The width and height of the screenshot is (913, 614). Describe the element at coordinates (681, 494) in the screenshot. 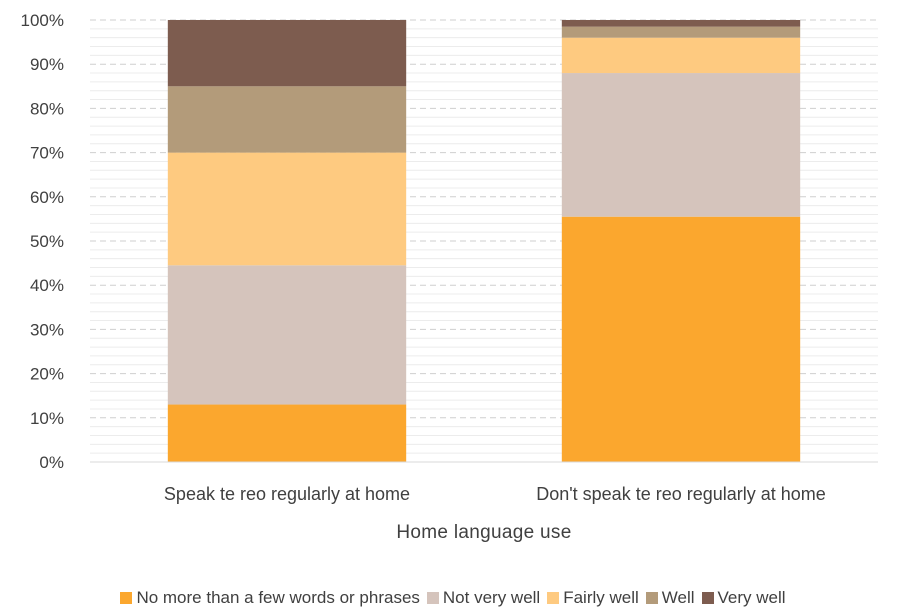

I see `x-tick-label: Don't speak te reo regularly at home` at that location.